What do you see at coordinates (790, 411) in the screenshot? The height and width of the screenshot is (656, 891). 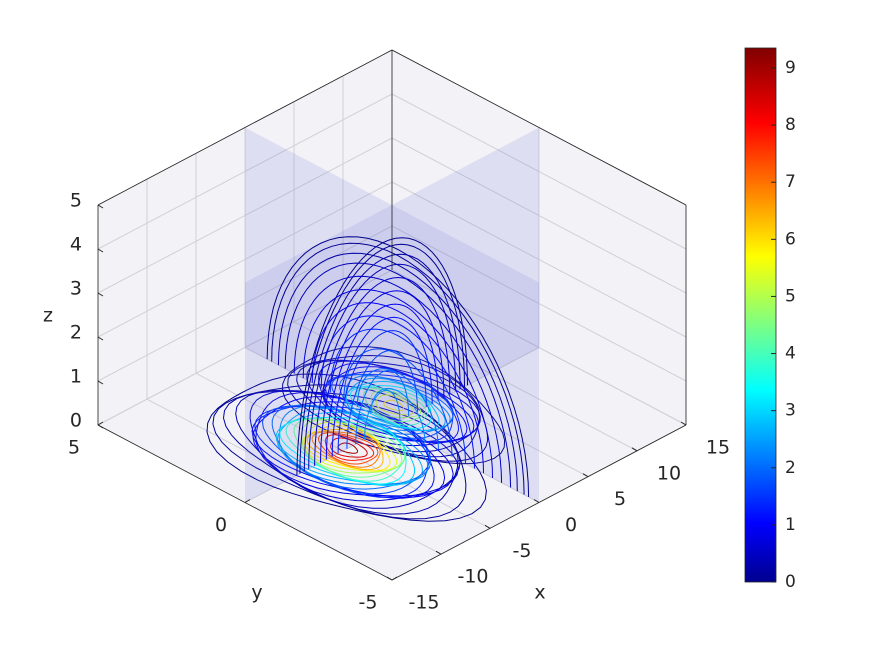 I see `colorbar-tick-label: 3` at bounding box center [790, 411].